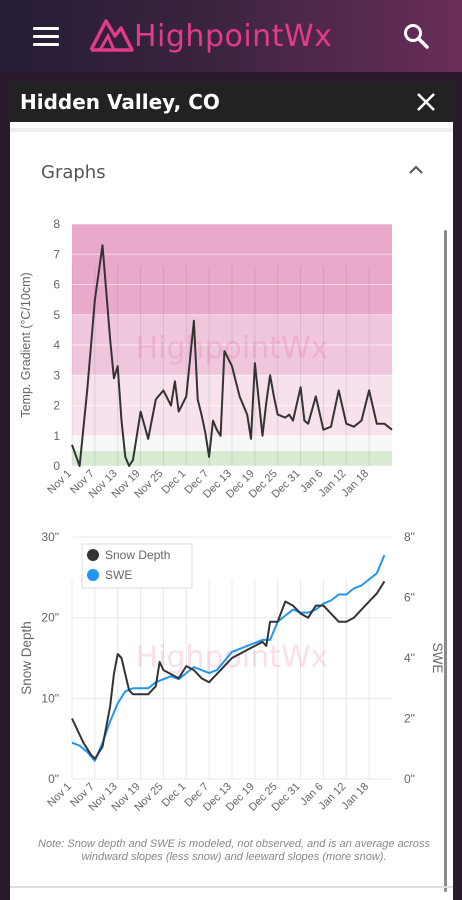 The width and height of the screenshot is (462, 900). What do you see at coordinates (56, 466) in the screenshot?
I see `y-tick-label: 0` at bounding box center [56, 466].